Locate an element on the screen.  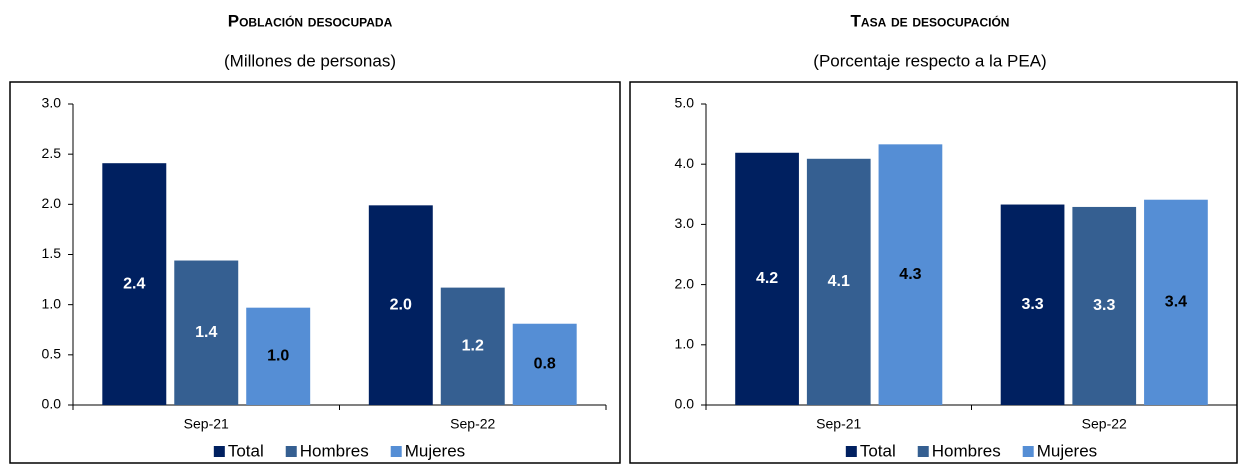
value-label: 0.8 is located at coordinates (545, 364).